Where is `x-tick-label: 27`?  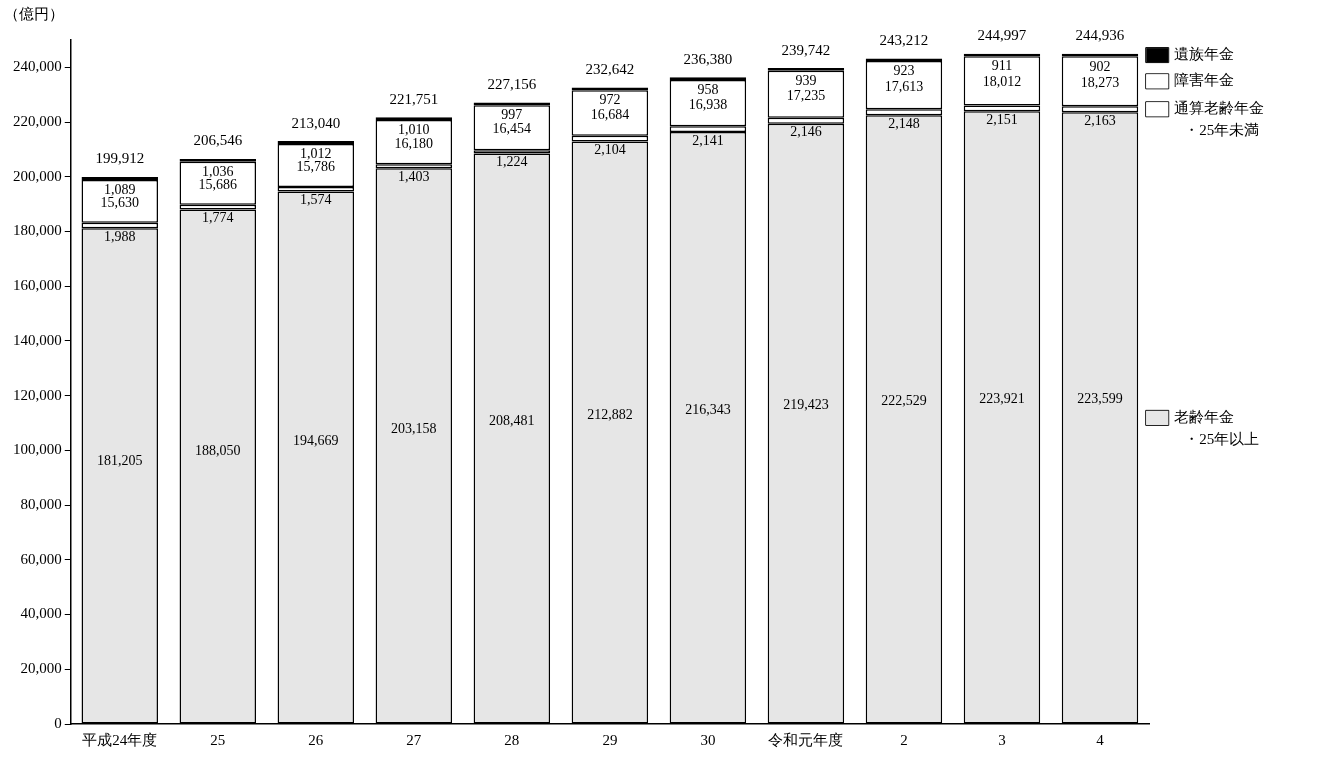 x-tick-label: 27 is located at coordinates (414, 739).